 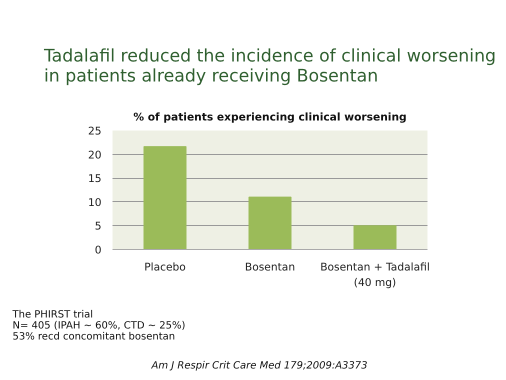 What do you see at coordinates (270, 117) in the screenshot?
I see `chart-subtitle: % of patients experiencing clinical worsening` at bounding box center [270, 117].